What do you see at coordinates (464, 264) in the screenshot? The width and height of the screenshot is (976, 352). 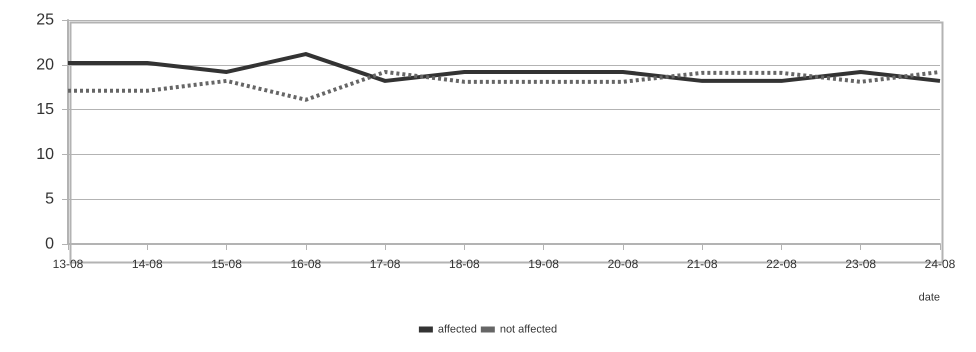 I see `x-tick-label: 18-08` at bounding box center [464, 264].